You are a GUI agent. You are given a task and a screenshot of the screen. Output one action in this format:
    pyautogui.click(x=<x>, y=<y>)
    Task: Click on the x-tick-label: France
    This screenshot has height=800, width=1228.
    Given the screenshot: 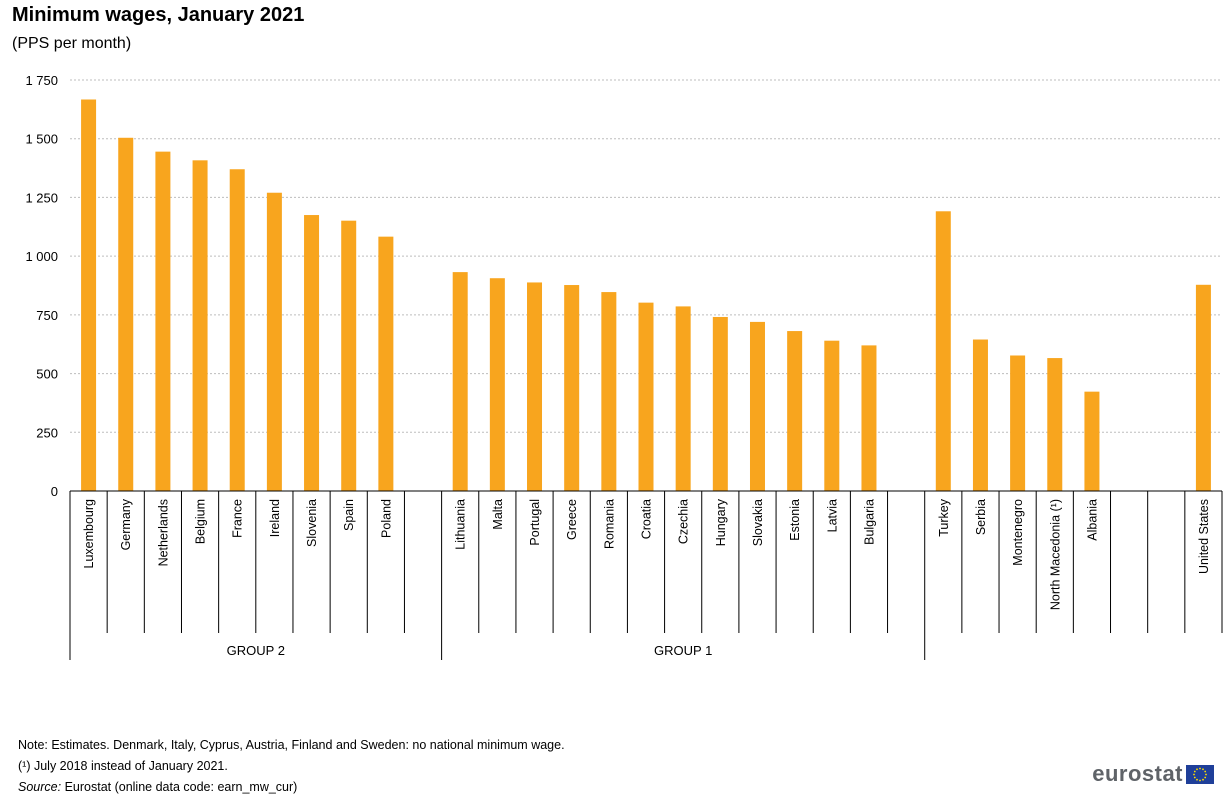 What is the action you would take?
    pyautogui.click(x=238, y=518)
    